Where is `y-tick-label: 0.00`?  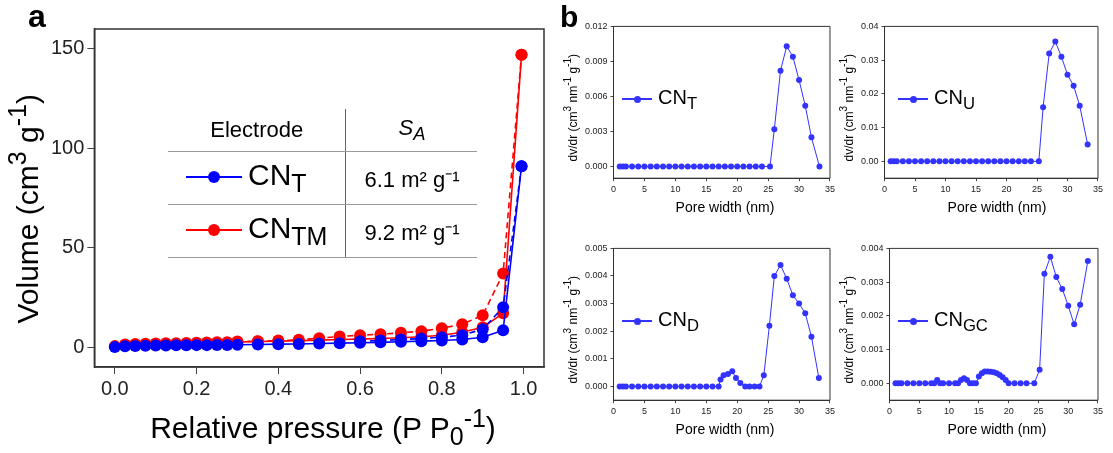
y-tick-label: 0.00 is located at coordinates (869, 160).